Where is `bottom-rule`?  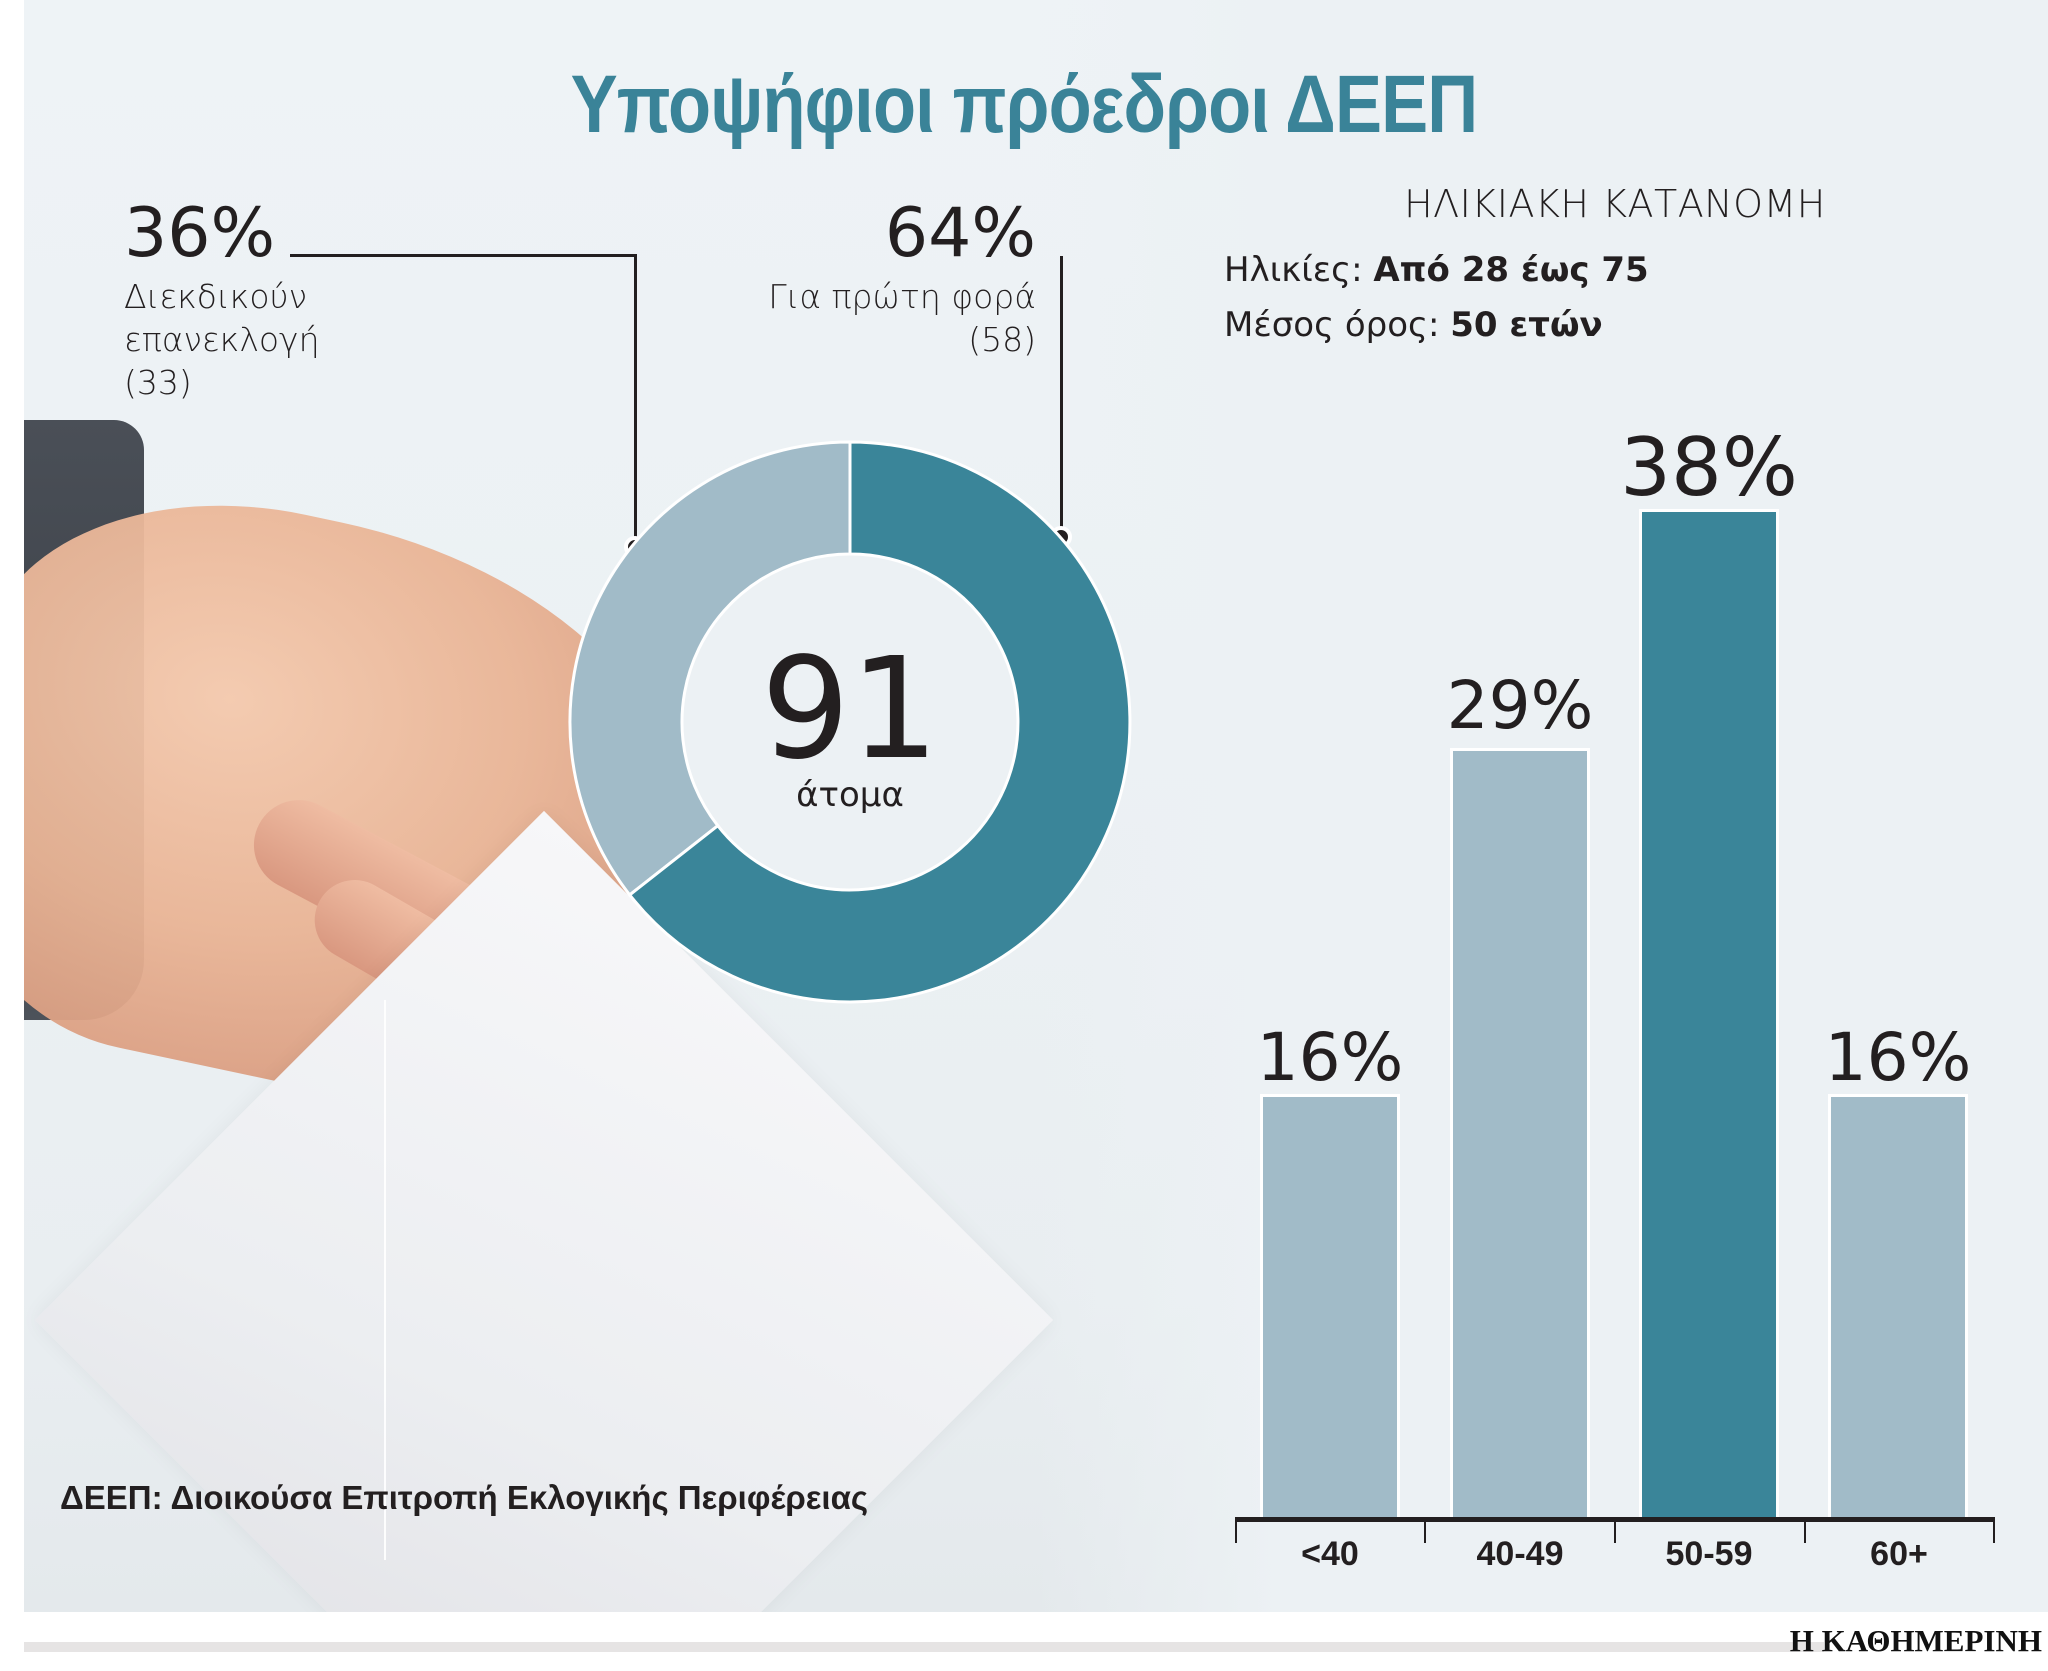
bottom-rule is located at coordinates (924, 1647).